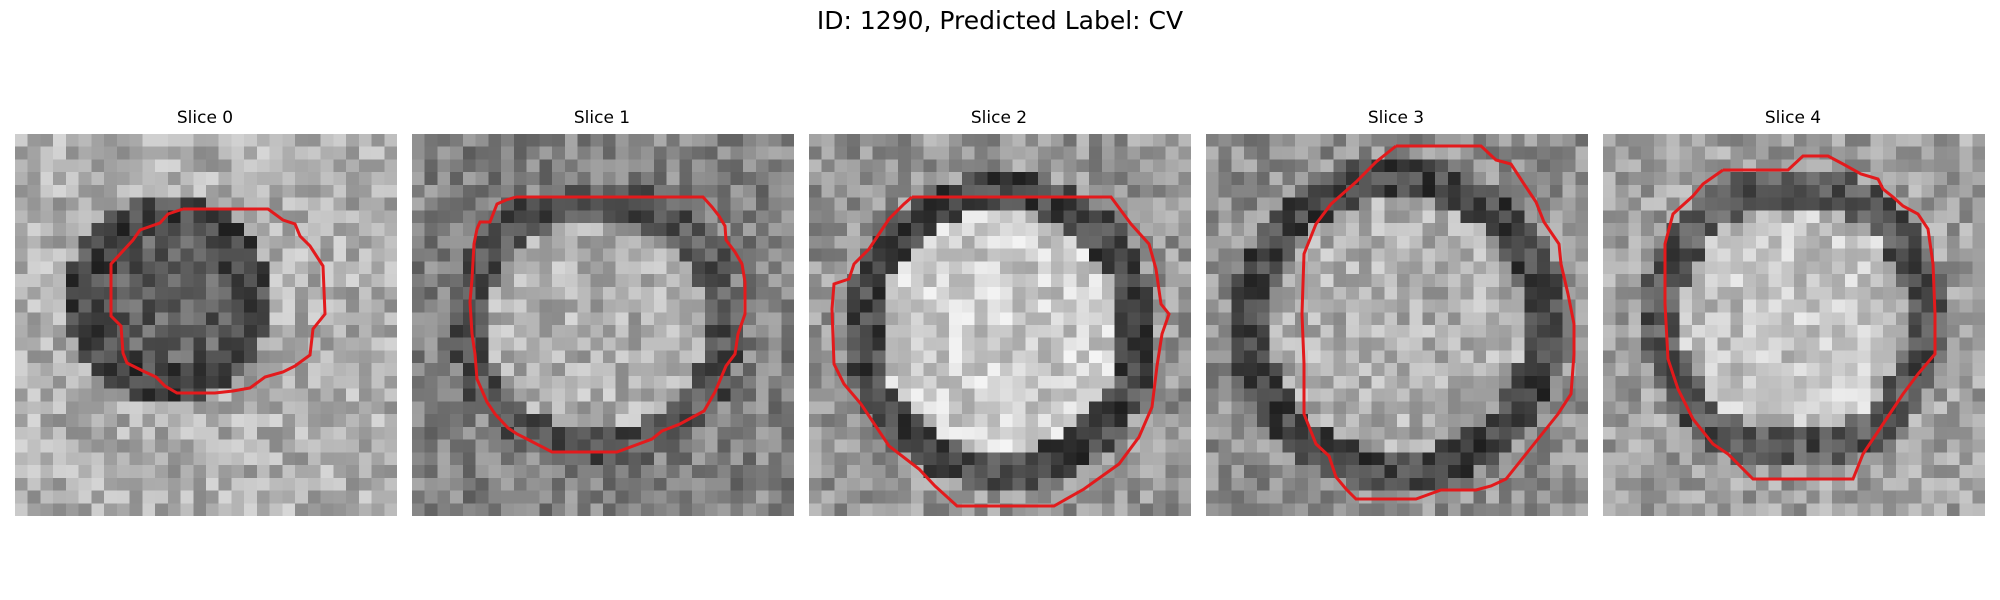  Describe the element at coordinates (1438, 322) in the screenshot. I see `slice-3-contour` at that location.